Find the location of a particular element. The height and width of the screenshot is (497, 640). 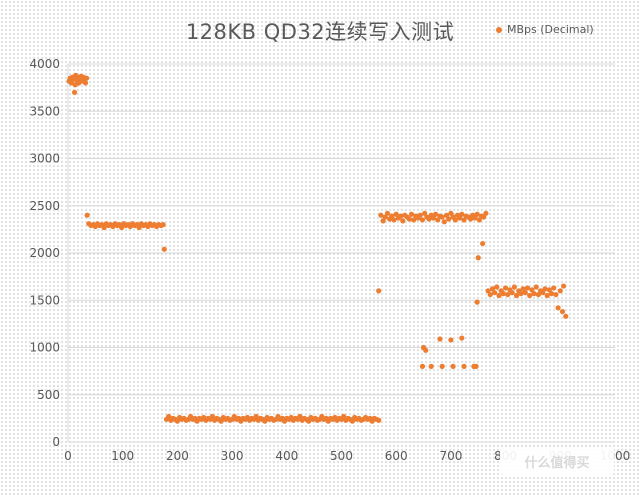

chart-title: 128KB QD32连续写入测试 is located at coordinates (320, 32).